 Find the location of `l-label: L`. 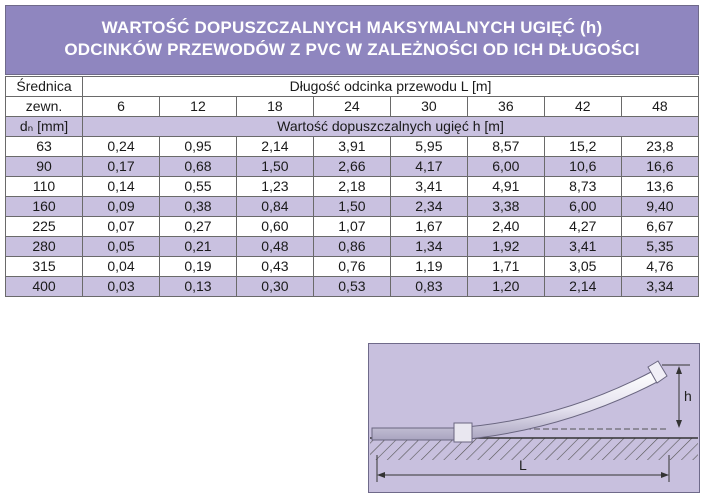

l-label: L is located at coordinates (523, 465).